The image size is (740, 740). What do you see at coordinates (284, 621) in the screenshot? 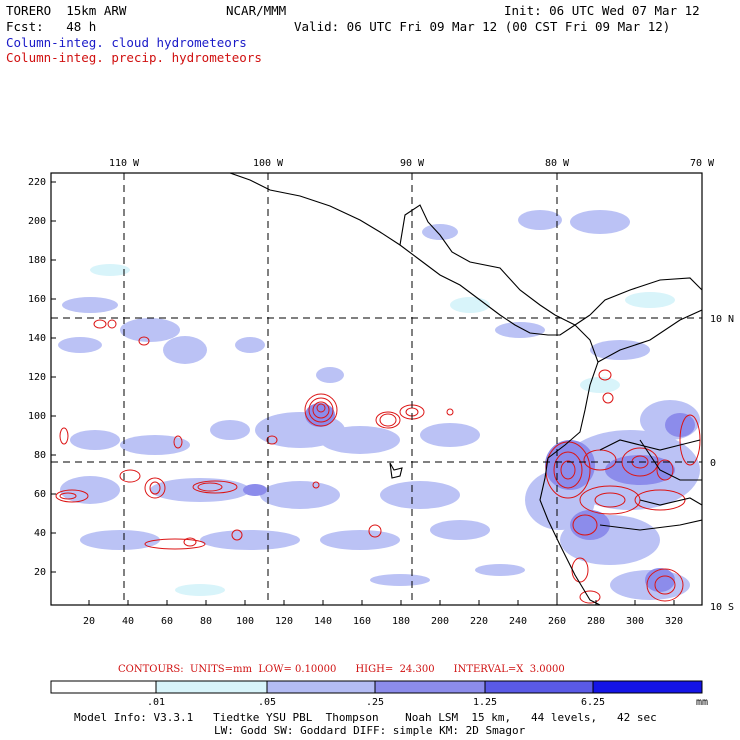
I see `grid-x-label: 120` at bounding box center [284, 621].